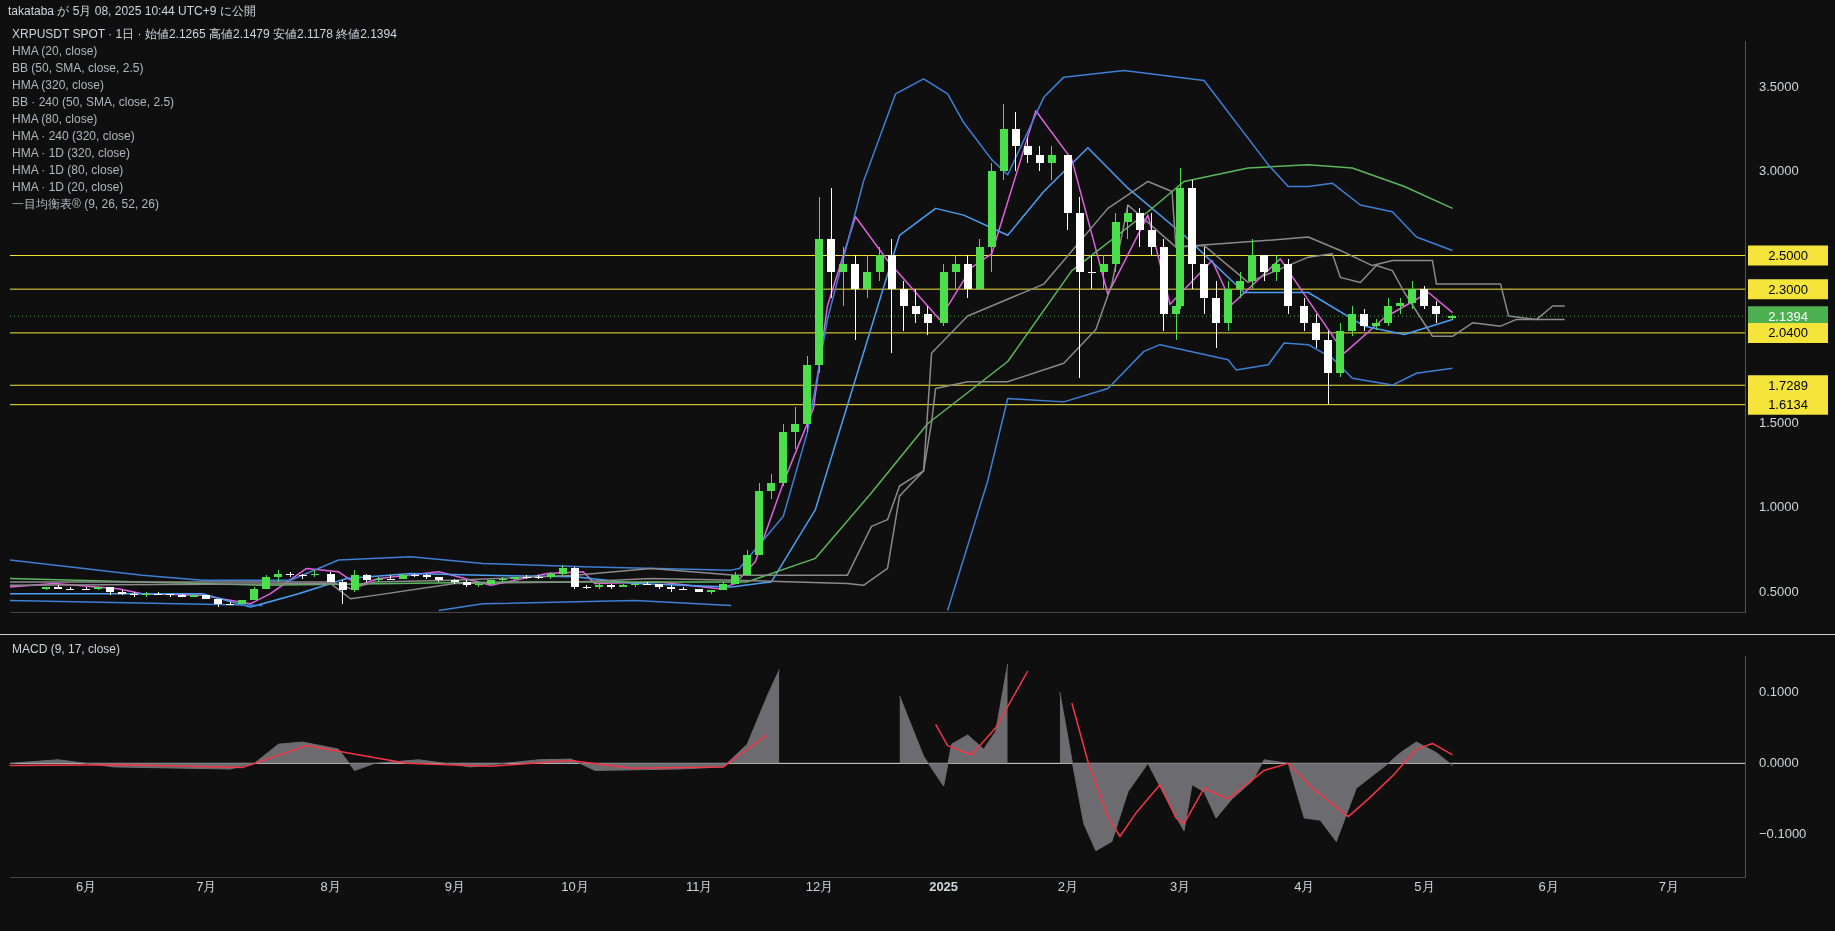  Describe the element at coordinates (1779, 762) in the screenshot. I see `y-tick-label: 0.0000` at that location.